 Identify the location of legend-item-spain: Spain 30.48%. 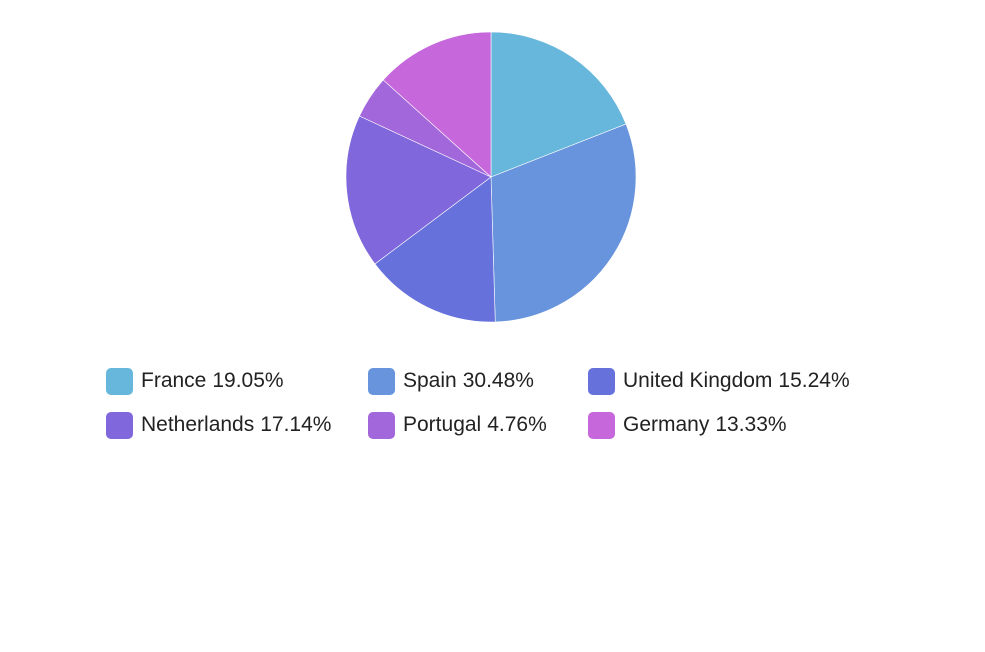
(451, 381).